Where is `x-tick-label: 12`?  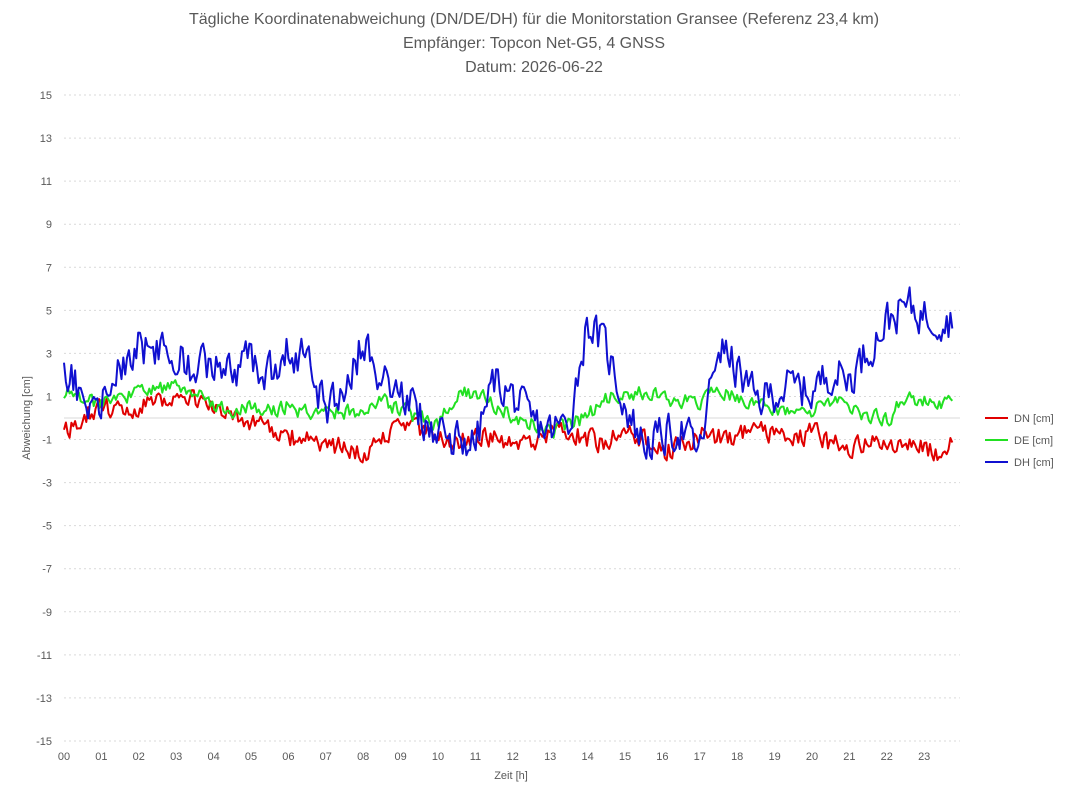
x-tick-label: 12 is located at coordinates (513, 757).